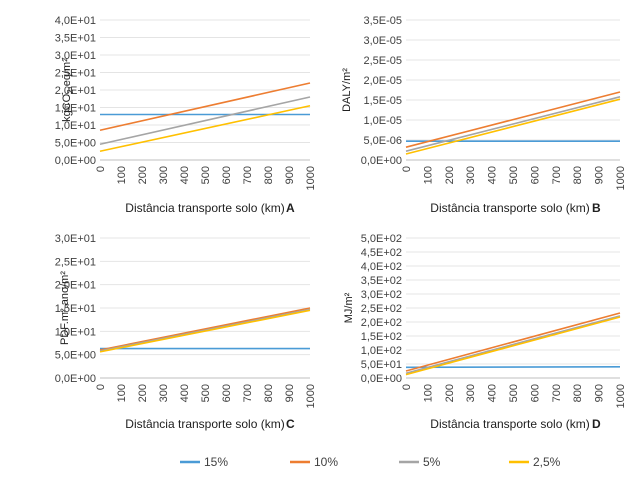  What do you see at coordinates (596, 208) in the screenshot?
I see `panel-letter: B` at bounding box center [596, 208].